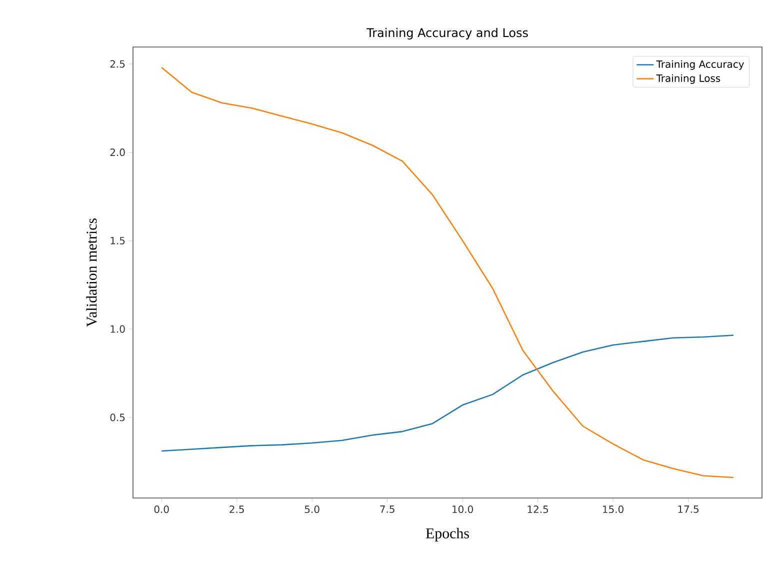 This screenshot has width=775, height=576. Describe the element at coordinates (447, 34) in the screenshot. I see `chart-title: Training Accuracy and Loss` at that location.